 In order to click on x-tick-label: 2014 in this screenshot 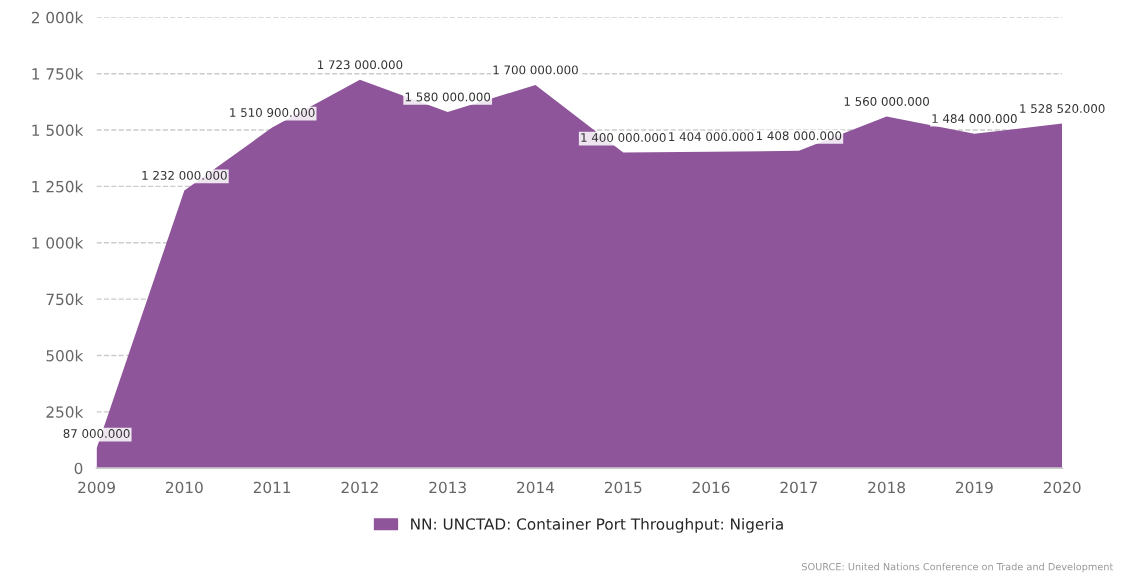, I will do `click(536, 487)`.